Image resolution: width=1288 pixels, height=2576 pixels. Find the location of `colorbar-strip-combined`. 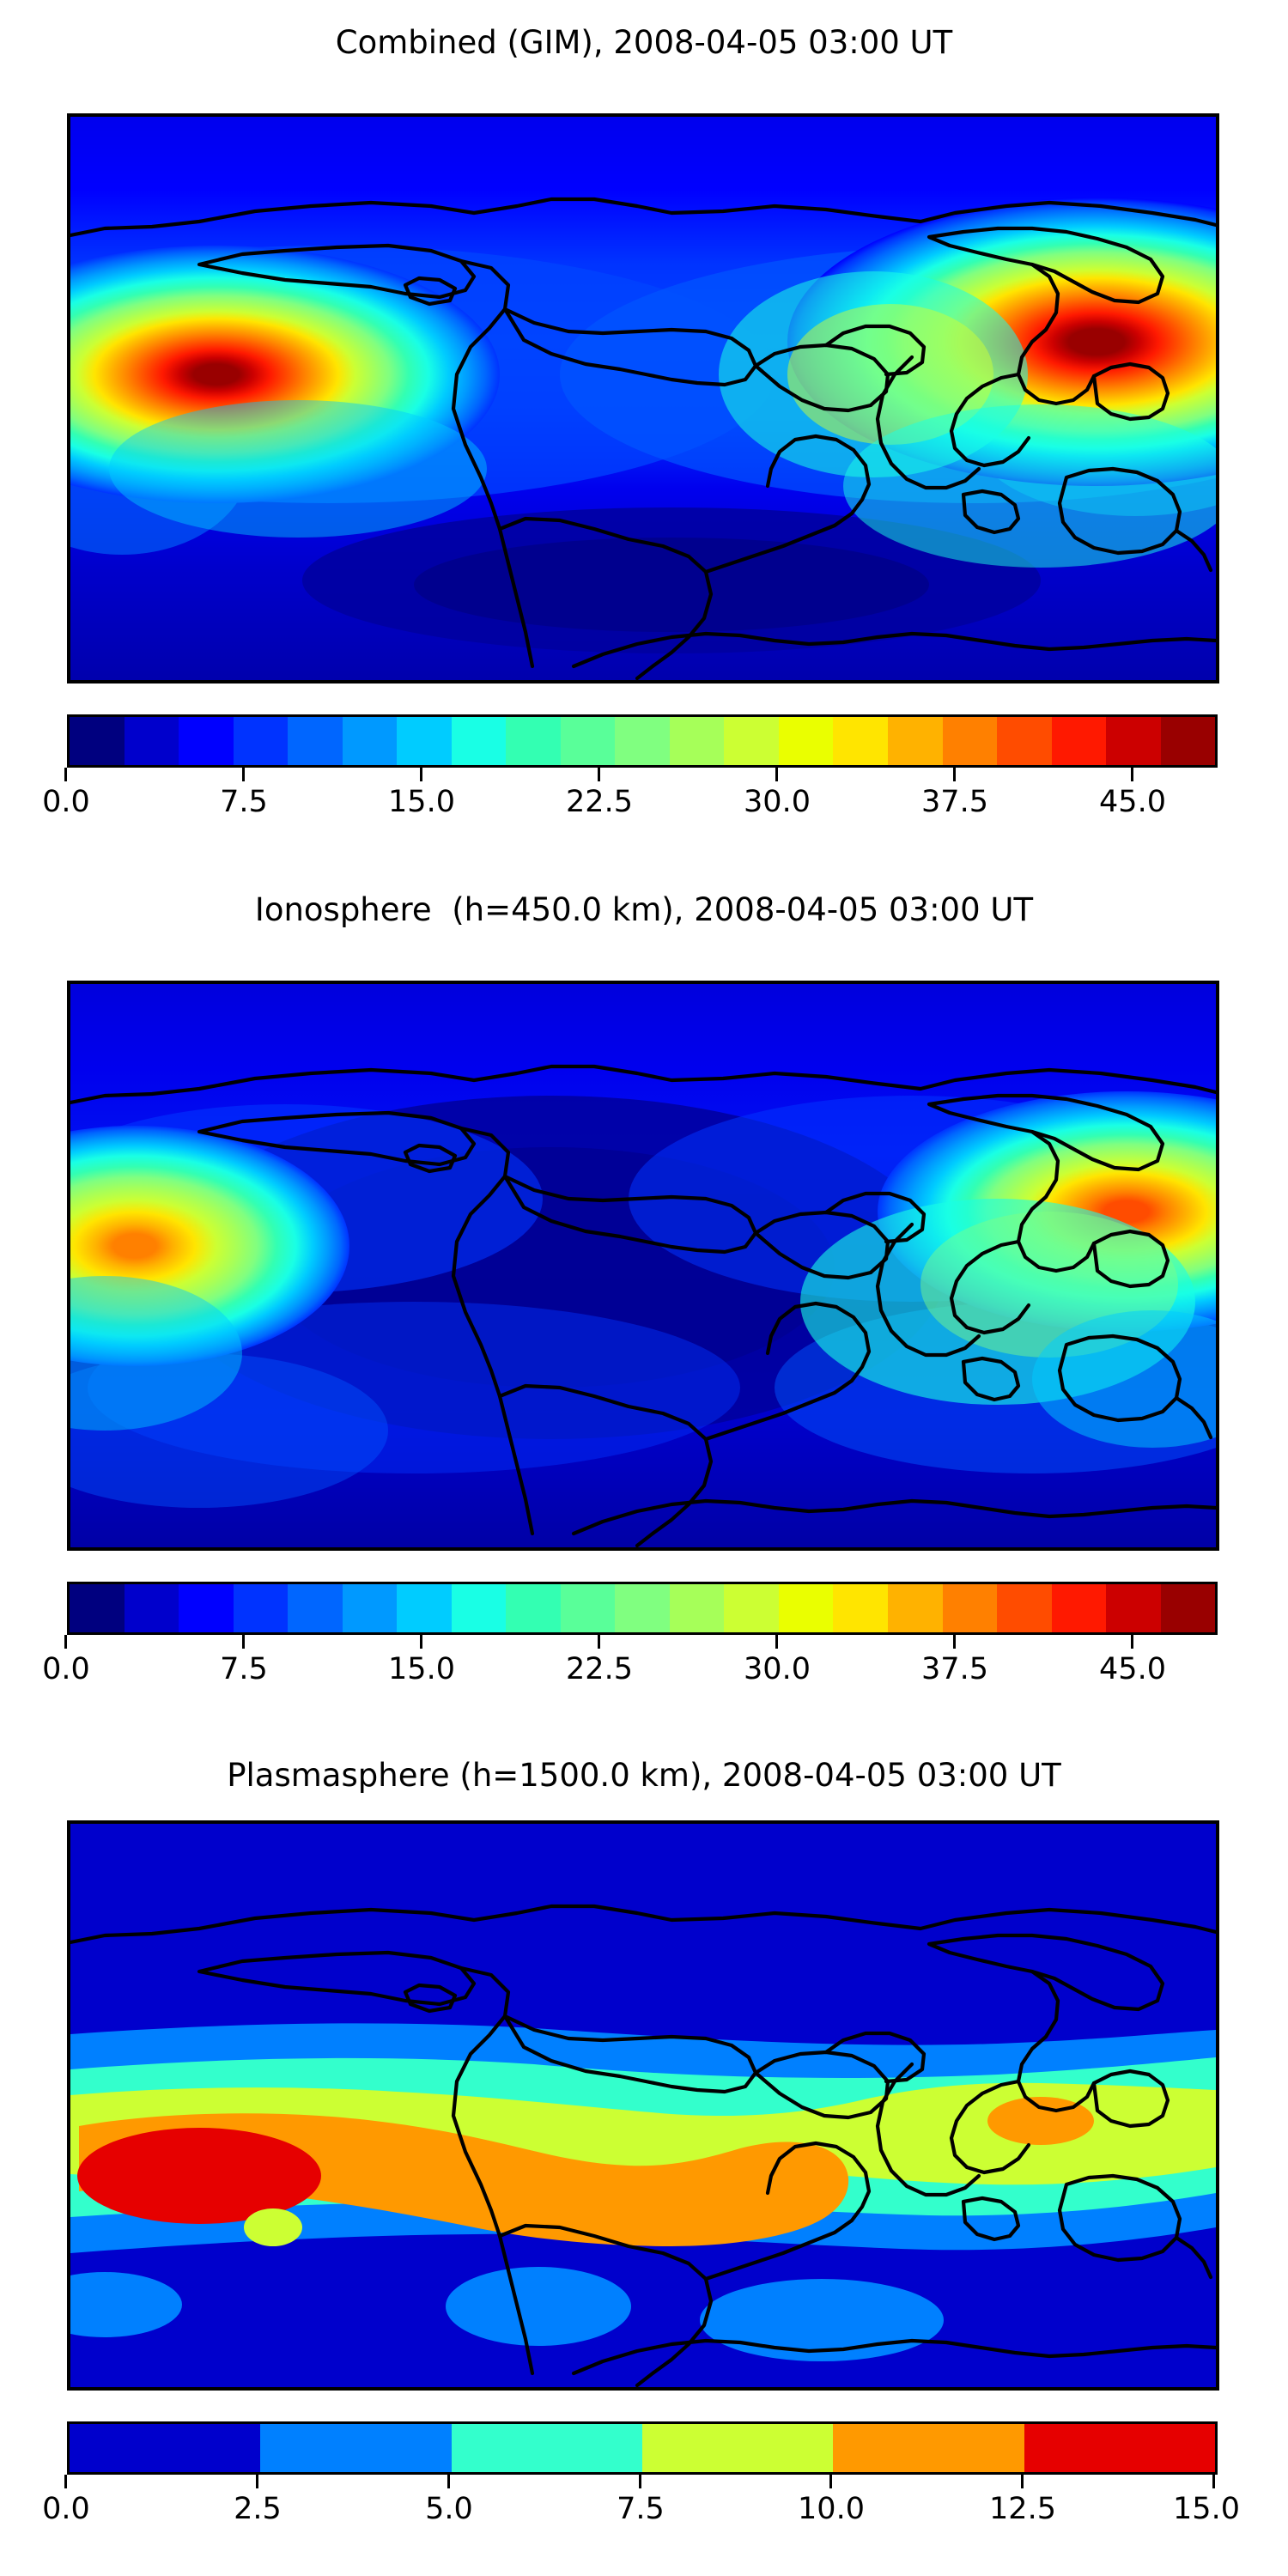

colorbar-strip-combined is located at coordinates (642, 741).